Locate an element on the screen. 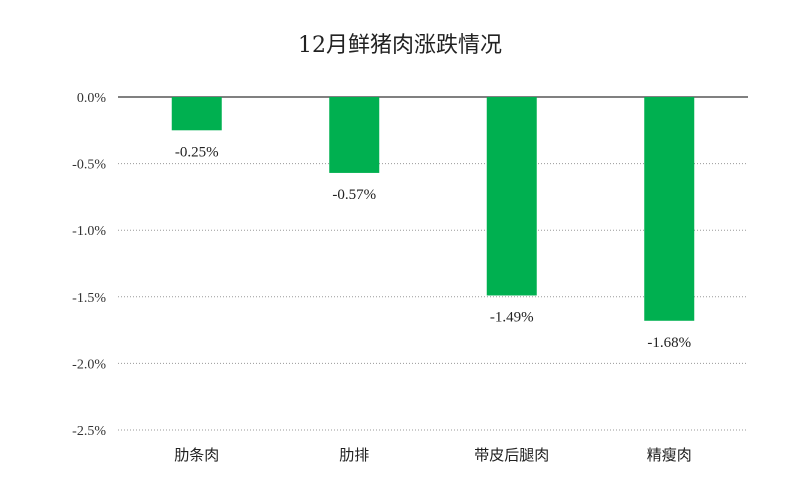 Image resolution: width=800 pixels, height=480 pixels. x-category-label: 精瘦肉 is located at coordinates (669, 455).